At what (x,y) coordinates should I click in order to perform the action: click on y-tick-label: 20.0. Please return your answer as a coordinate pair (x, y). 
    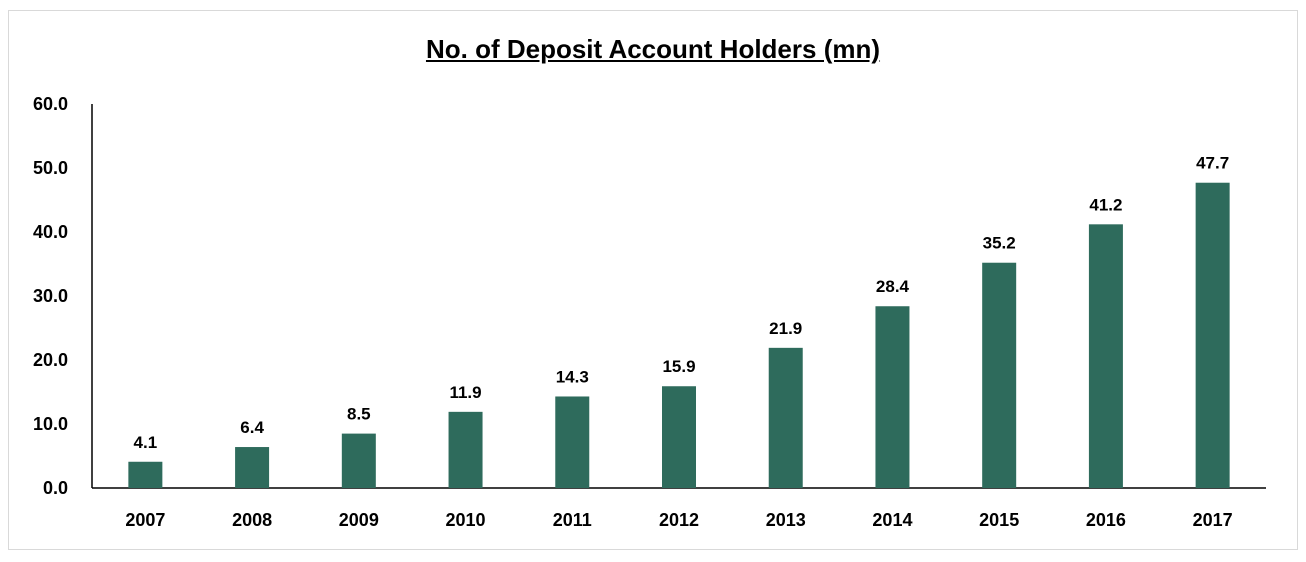
    Looking at the image, I should click on (50, 360).